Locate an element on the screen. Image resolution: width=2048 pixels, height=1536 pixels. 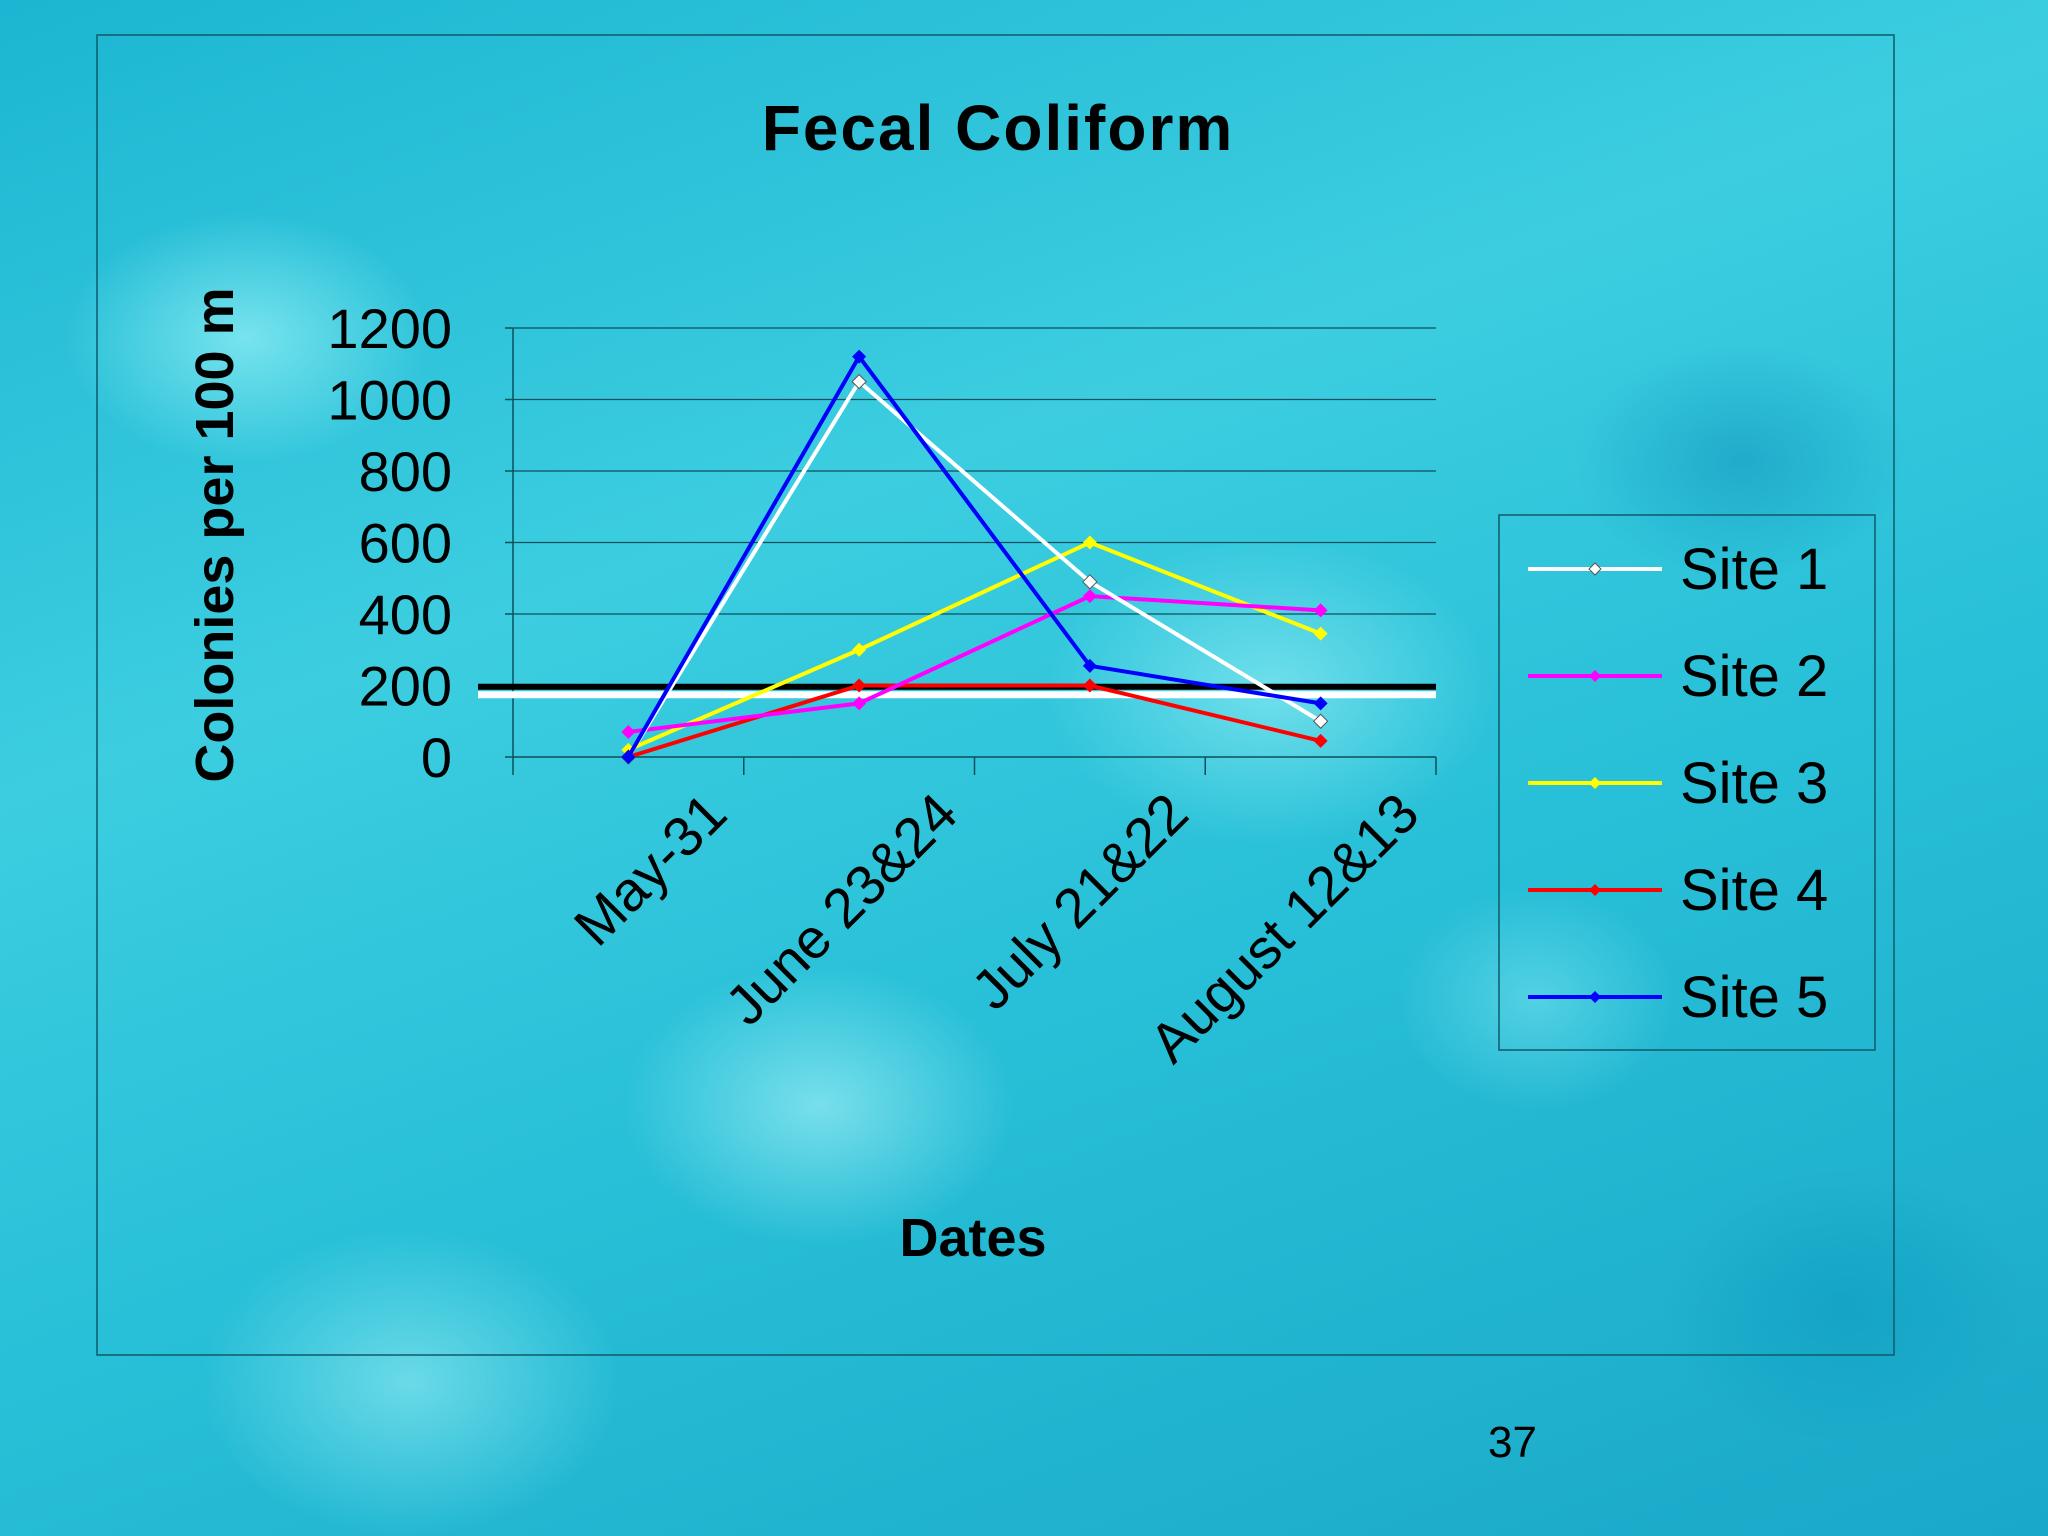
y-tick-label: 1200 is located at coordinates (389, 328).